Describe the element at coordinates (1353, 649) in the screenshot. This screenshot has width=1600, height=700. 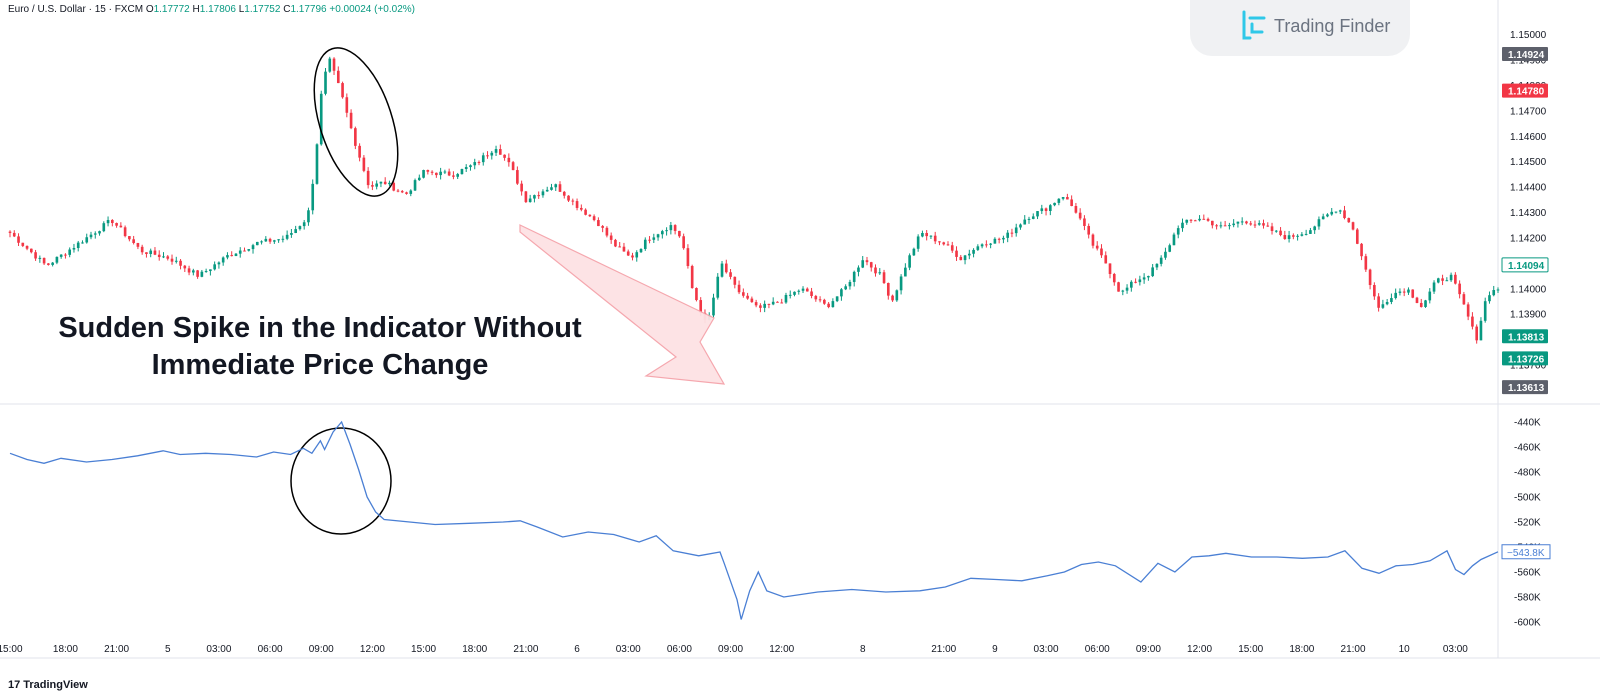
I see `time-tick-label: 21:00` at that location.